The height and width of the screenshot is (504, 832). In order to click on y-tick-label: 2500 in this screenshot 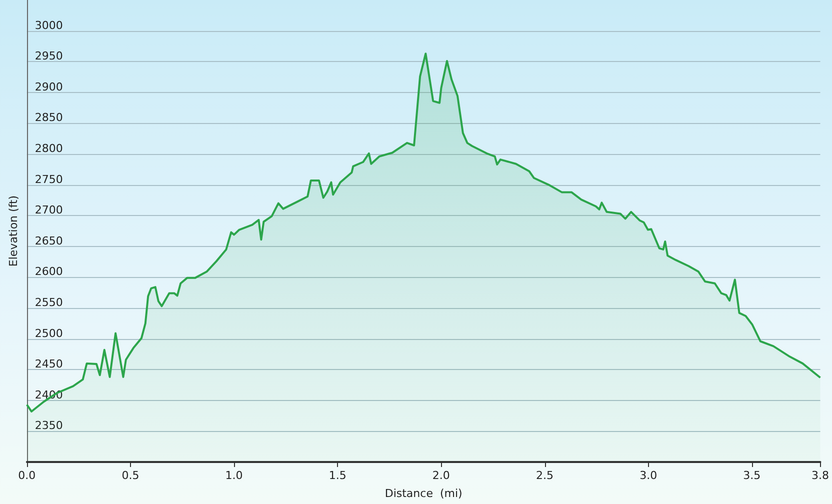, I will do `click(48, 333)`.